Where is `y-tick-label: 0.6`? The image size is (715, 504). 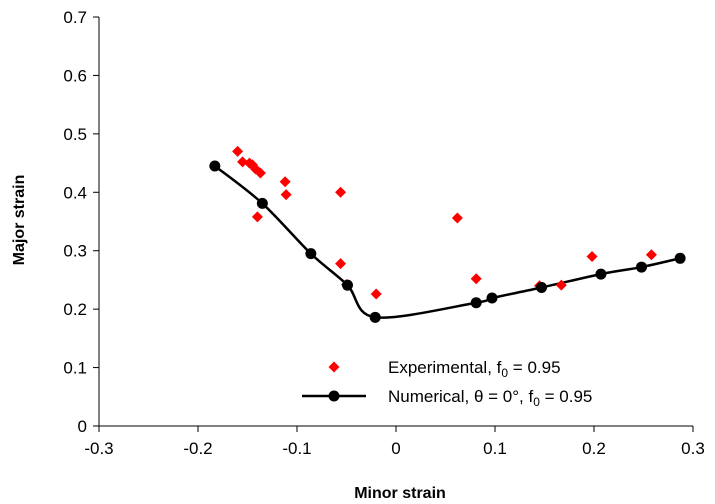 y-tick-label: 0.6 is located at coordinates (75, 75).